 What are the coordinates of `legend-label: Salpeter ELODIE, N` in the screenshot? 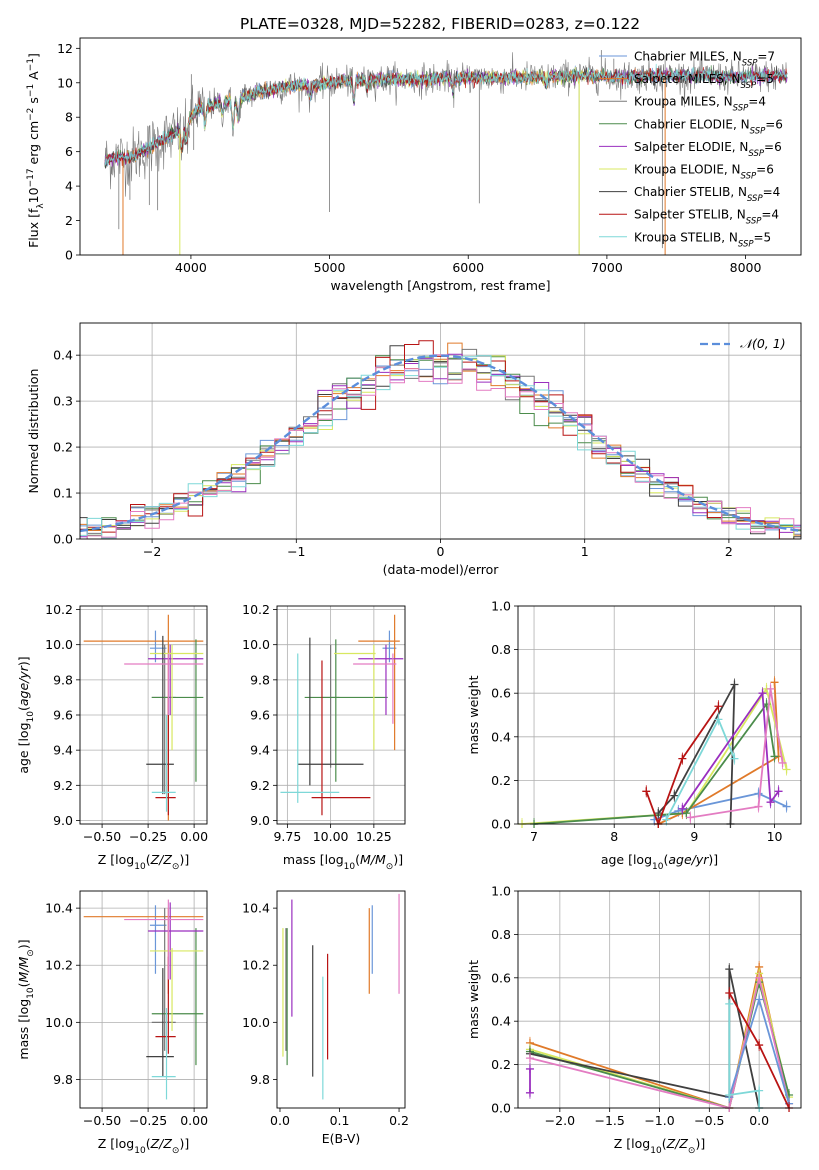 It's located at (691, 147).